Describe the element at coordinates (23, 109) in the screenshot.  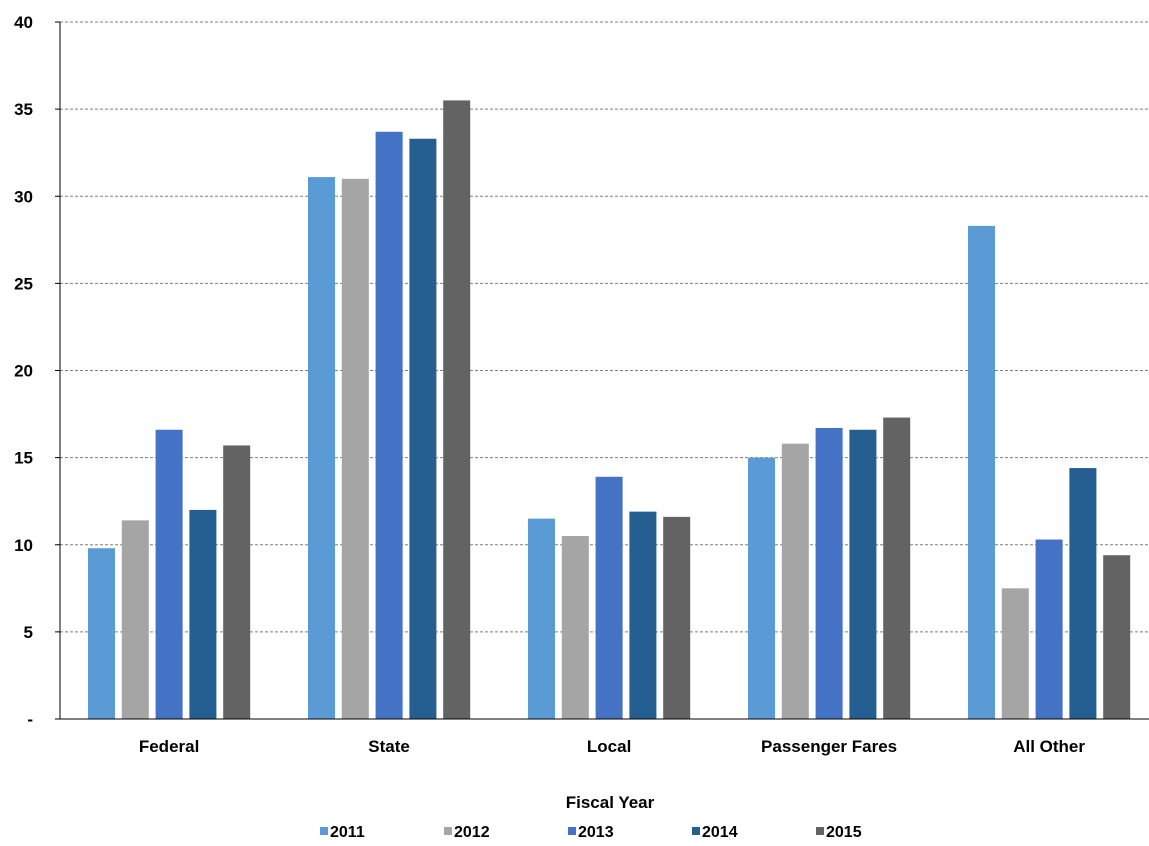
I see `y-tick-label: 35` at that location.